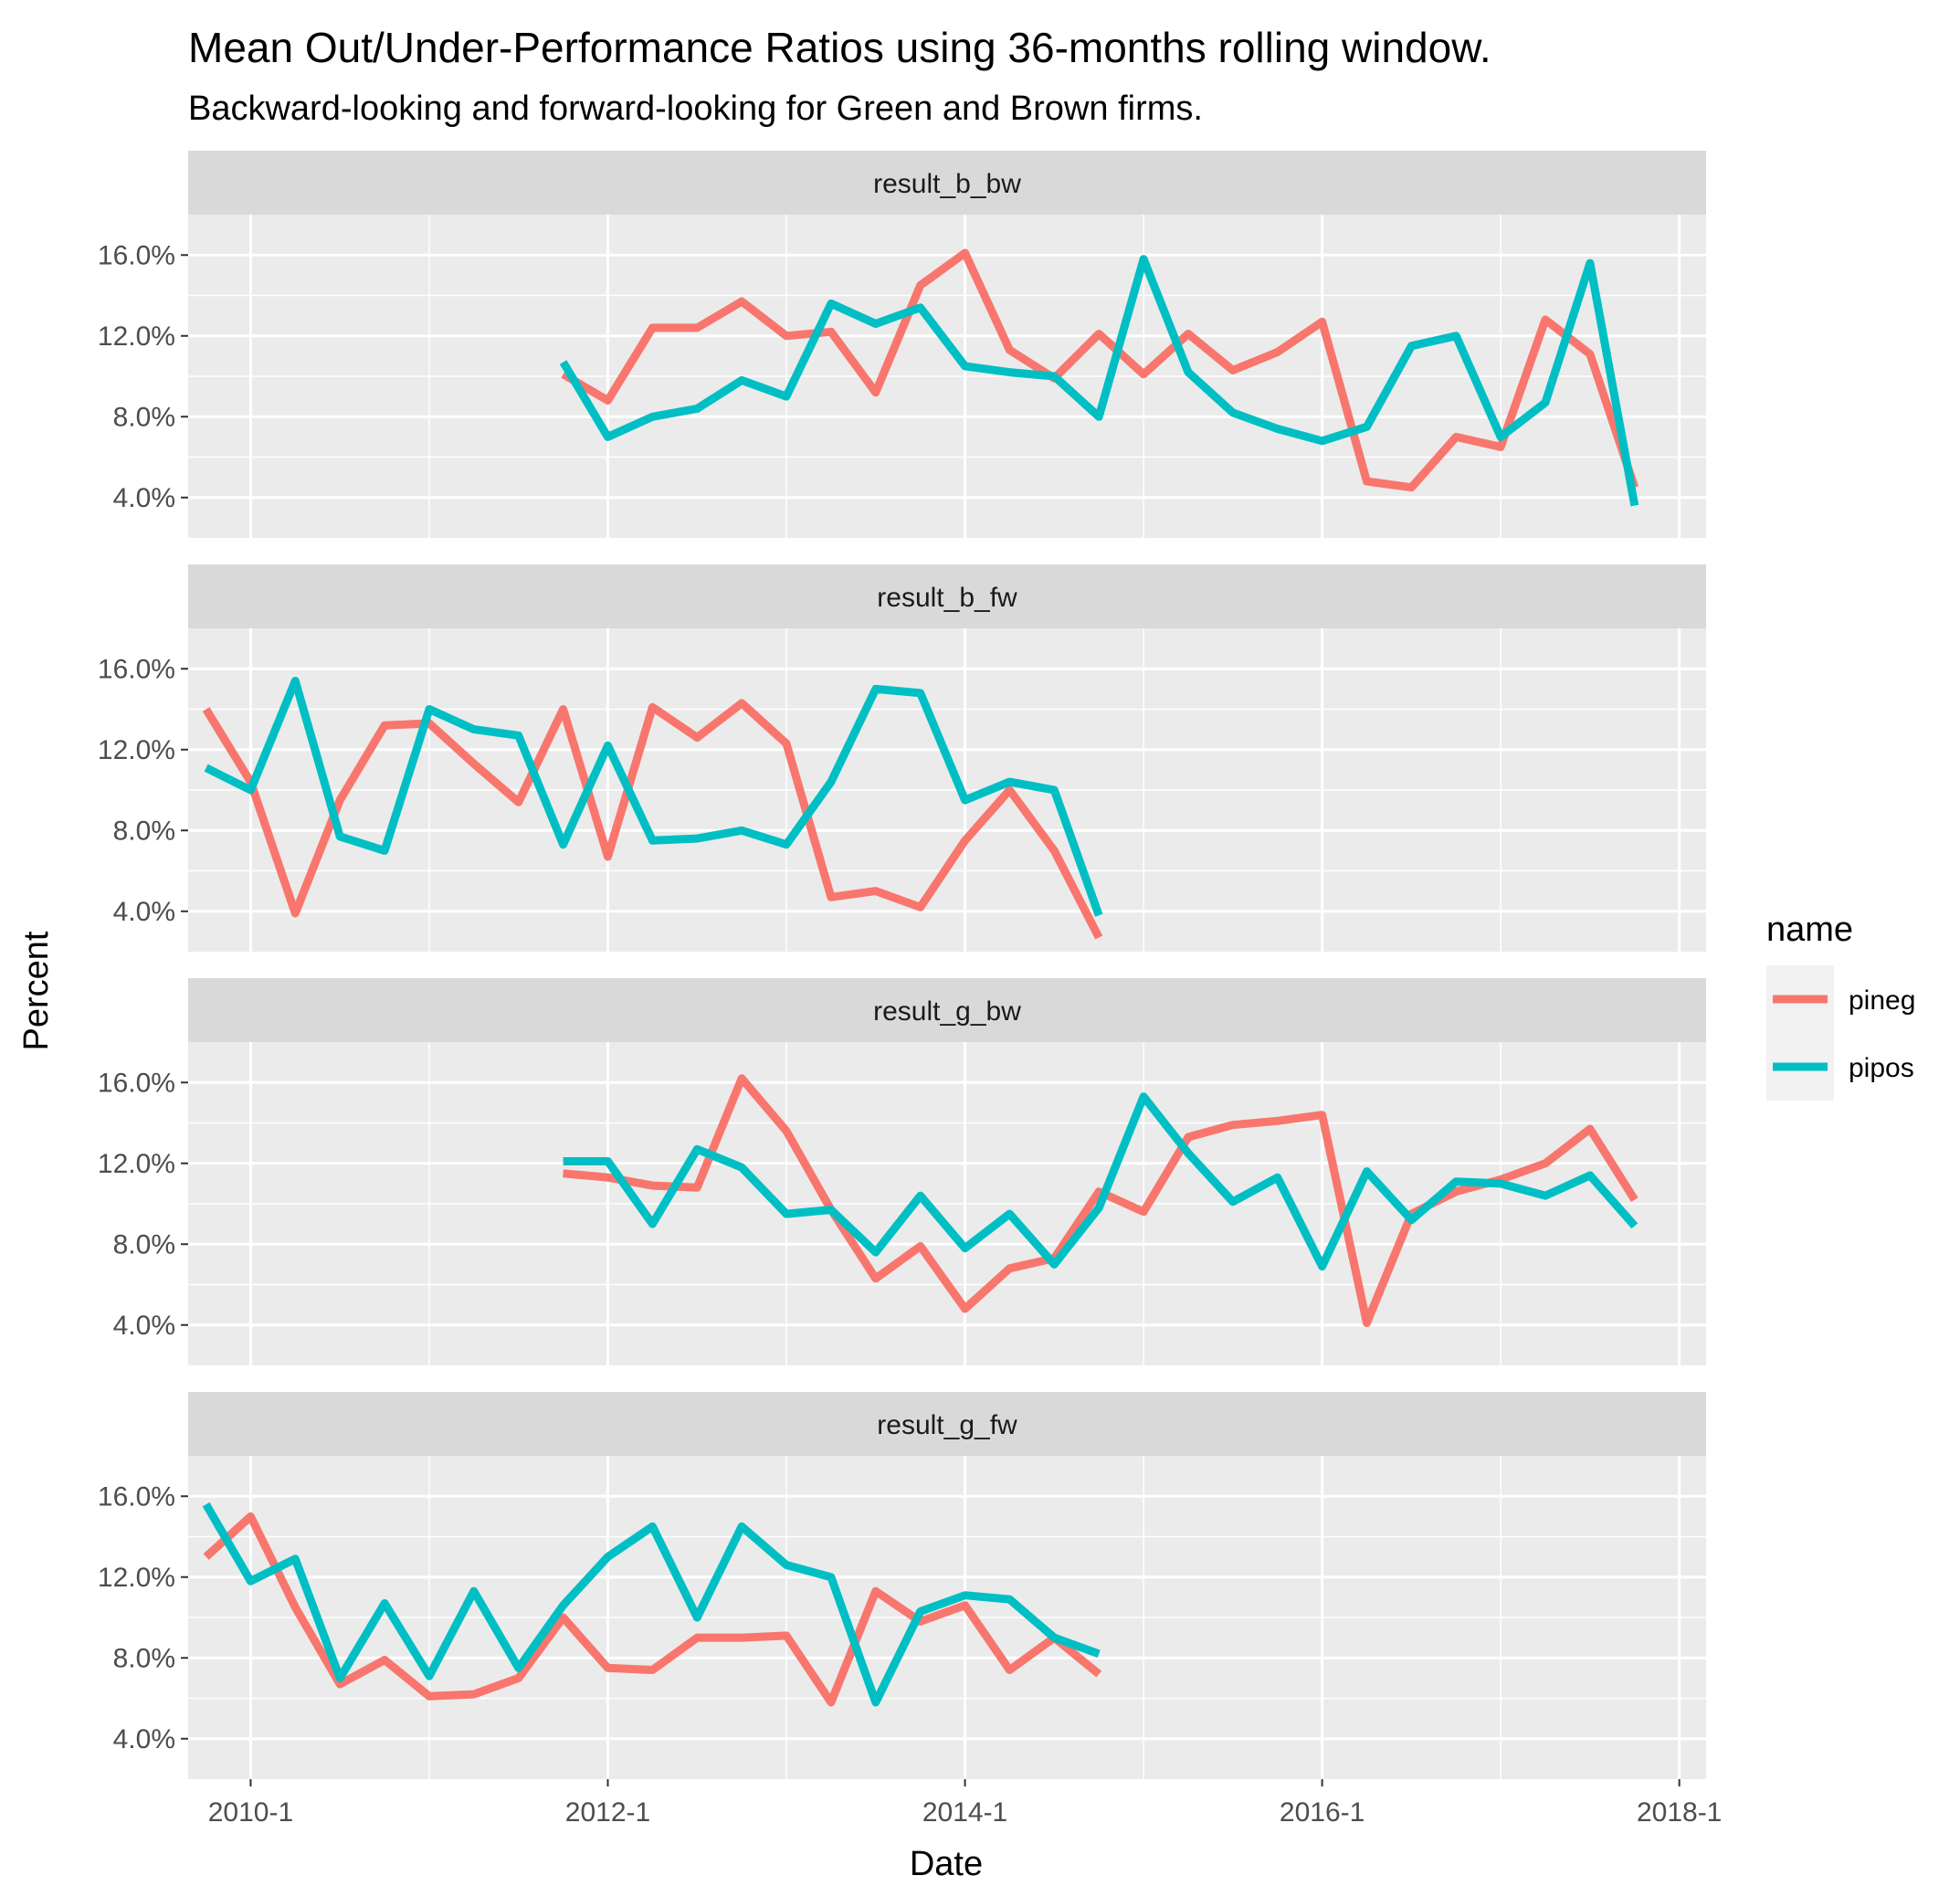 The width and height of the screenshot is (1960, 1886). What do you see at coordinates (1882, 1001) in the screenshot?
I see `legend-label: pineg` at bounding box center [1882, 1001].